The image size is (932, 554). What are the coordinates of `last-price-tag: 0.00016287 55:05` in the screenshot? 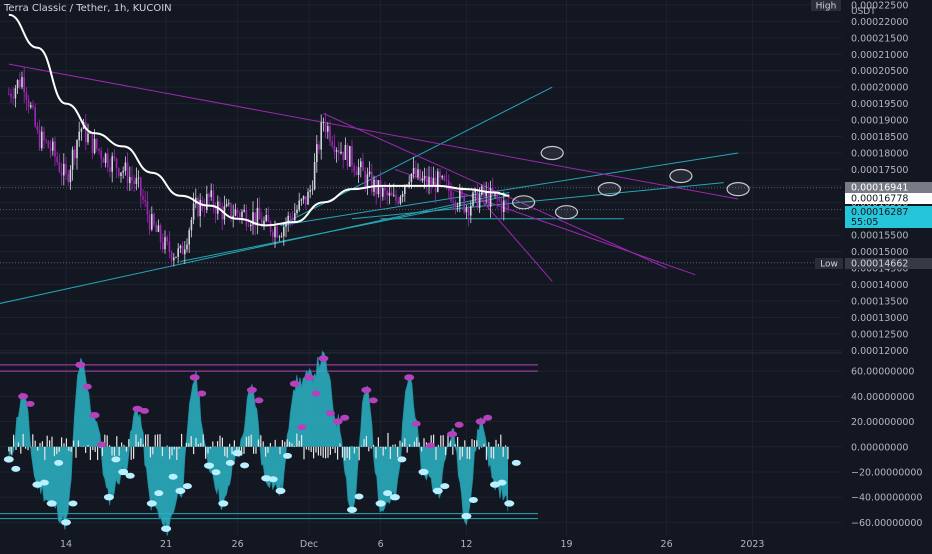 It's located at (888, 217).